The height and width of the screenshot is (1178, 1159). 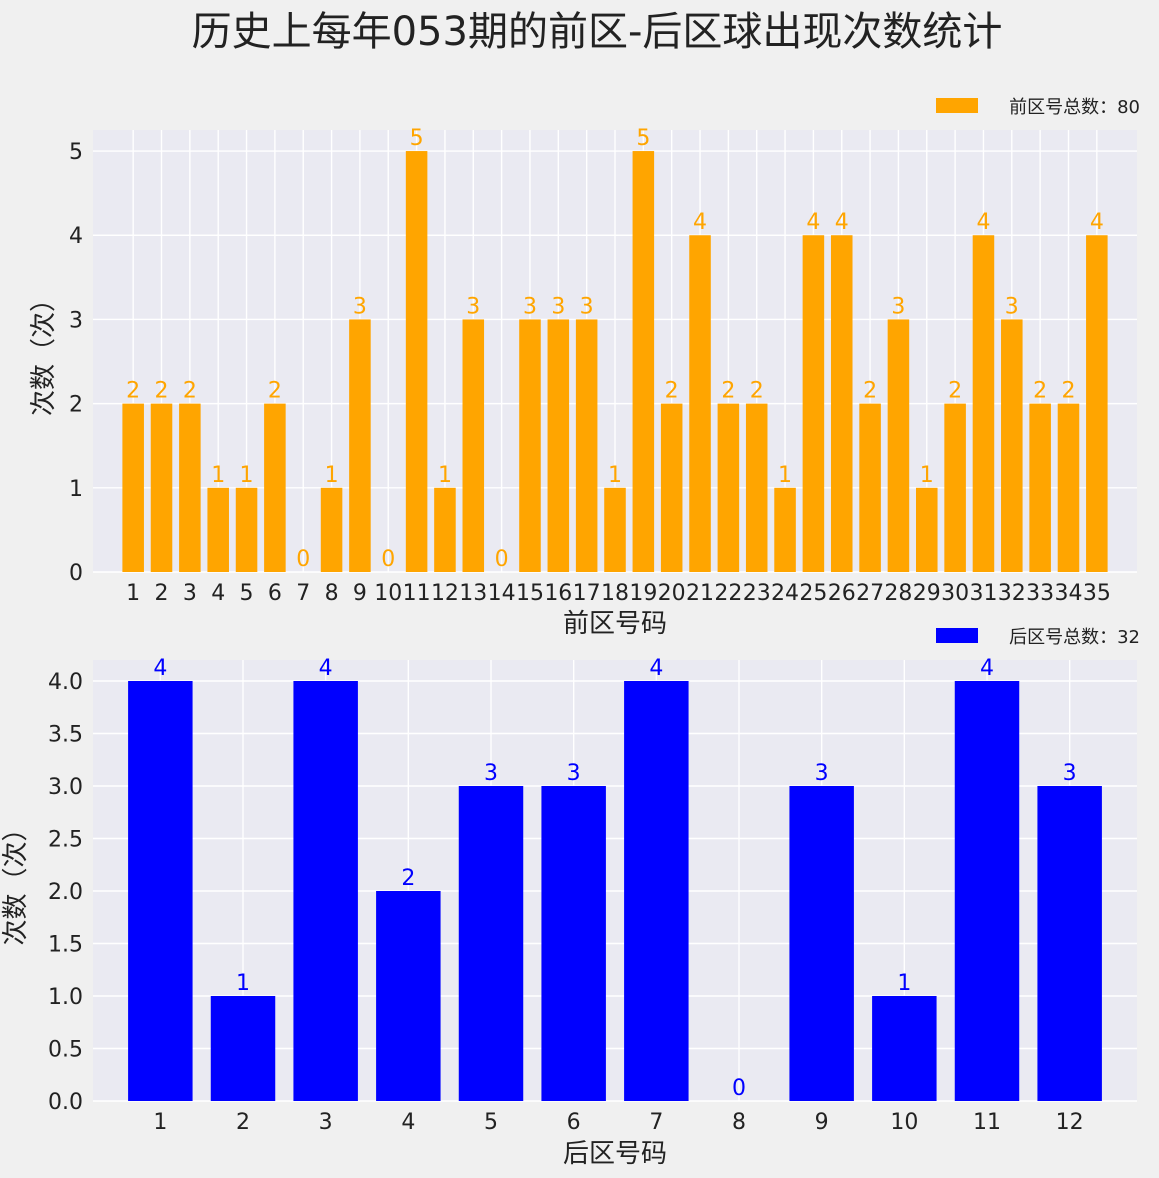 What do you see at coordinates (574, 1122) in the screenshot?
I see `x-tick-label: 6` at bounding box center [574, 1122].